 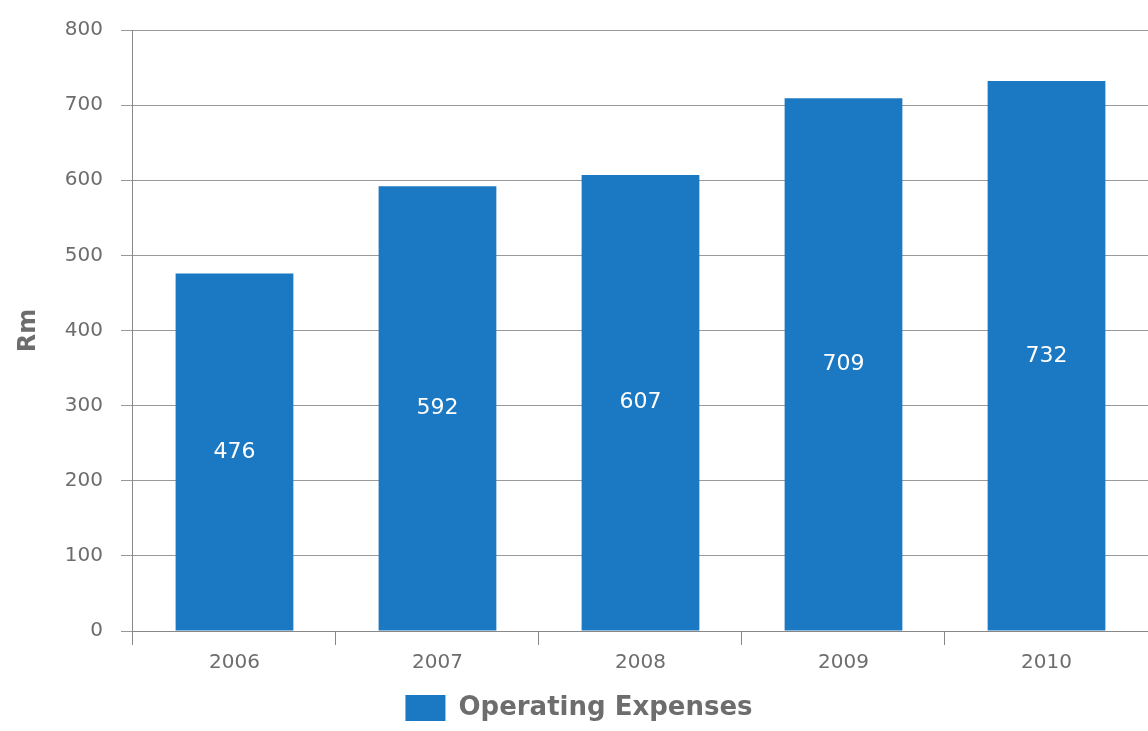 What do you see at coordinates (437, 661) in the screenshot?
I see `x-tick-label: 2007` at bounding box center [437, 661].